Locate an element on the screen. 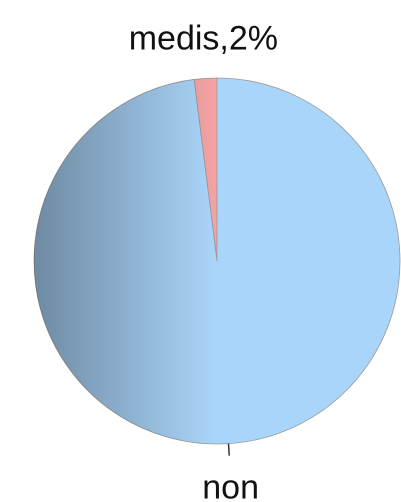 The width and height of the screenshot is (401, 502). slice-label: medis,2% is located at coordinates (203, 38).